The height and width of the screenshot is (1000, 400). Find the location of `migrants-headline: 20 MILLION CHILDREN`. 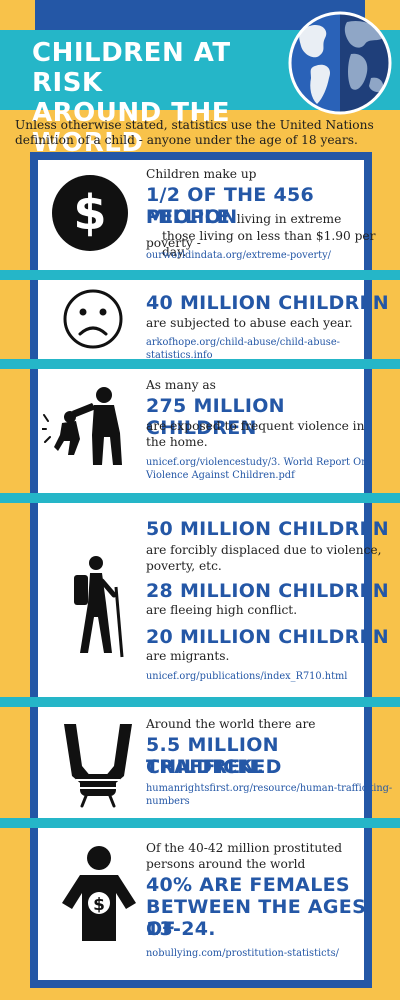

migrants-headline: 20 MILLION CHILDREN is located at coordinates (267, 637).